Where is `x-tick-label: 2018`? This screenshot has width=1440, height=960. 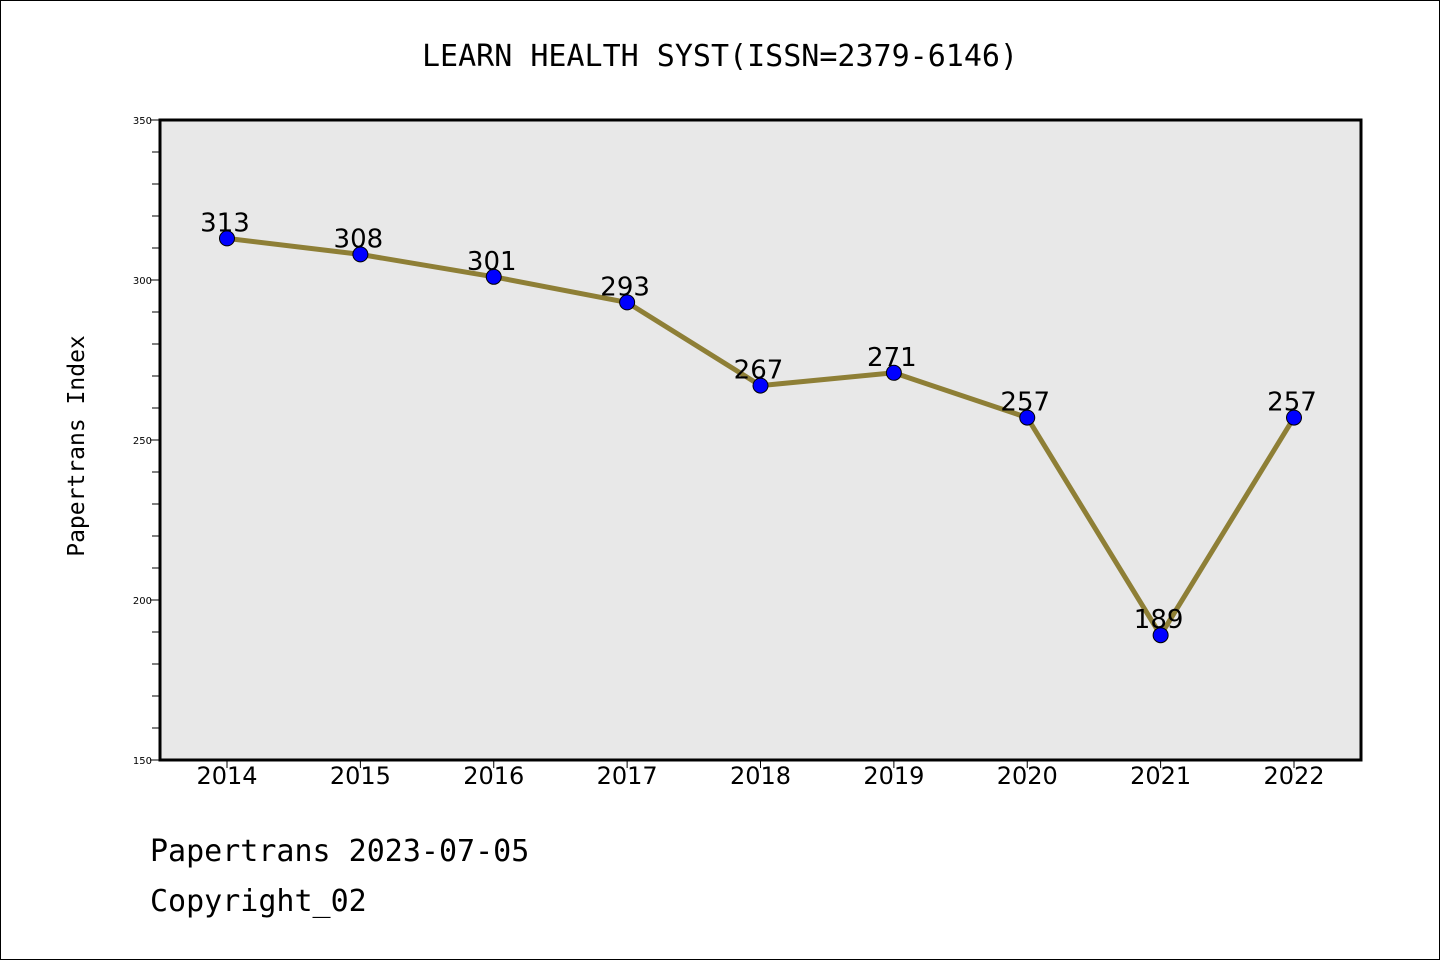
x-tick-label: 2018 is located at coordinates (760, 776).